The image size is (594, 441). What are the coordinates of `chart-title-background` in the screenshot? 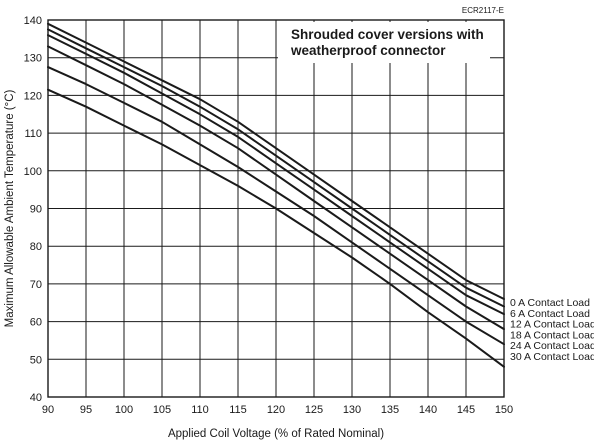 It's located at (384, 42).